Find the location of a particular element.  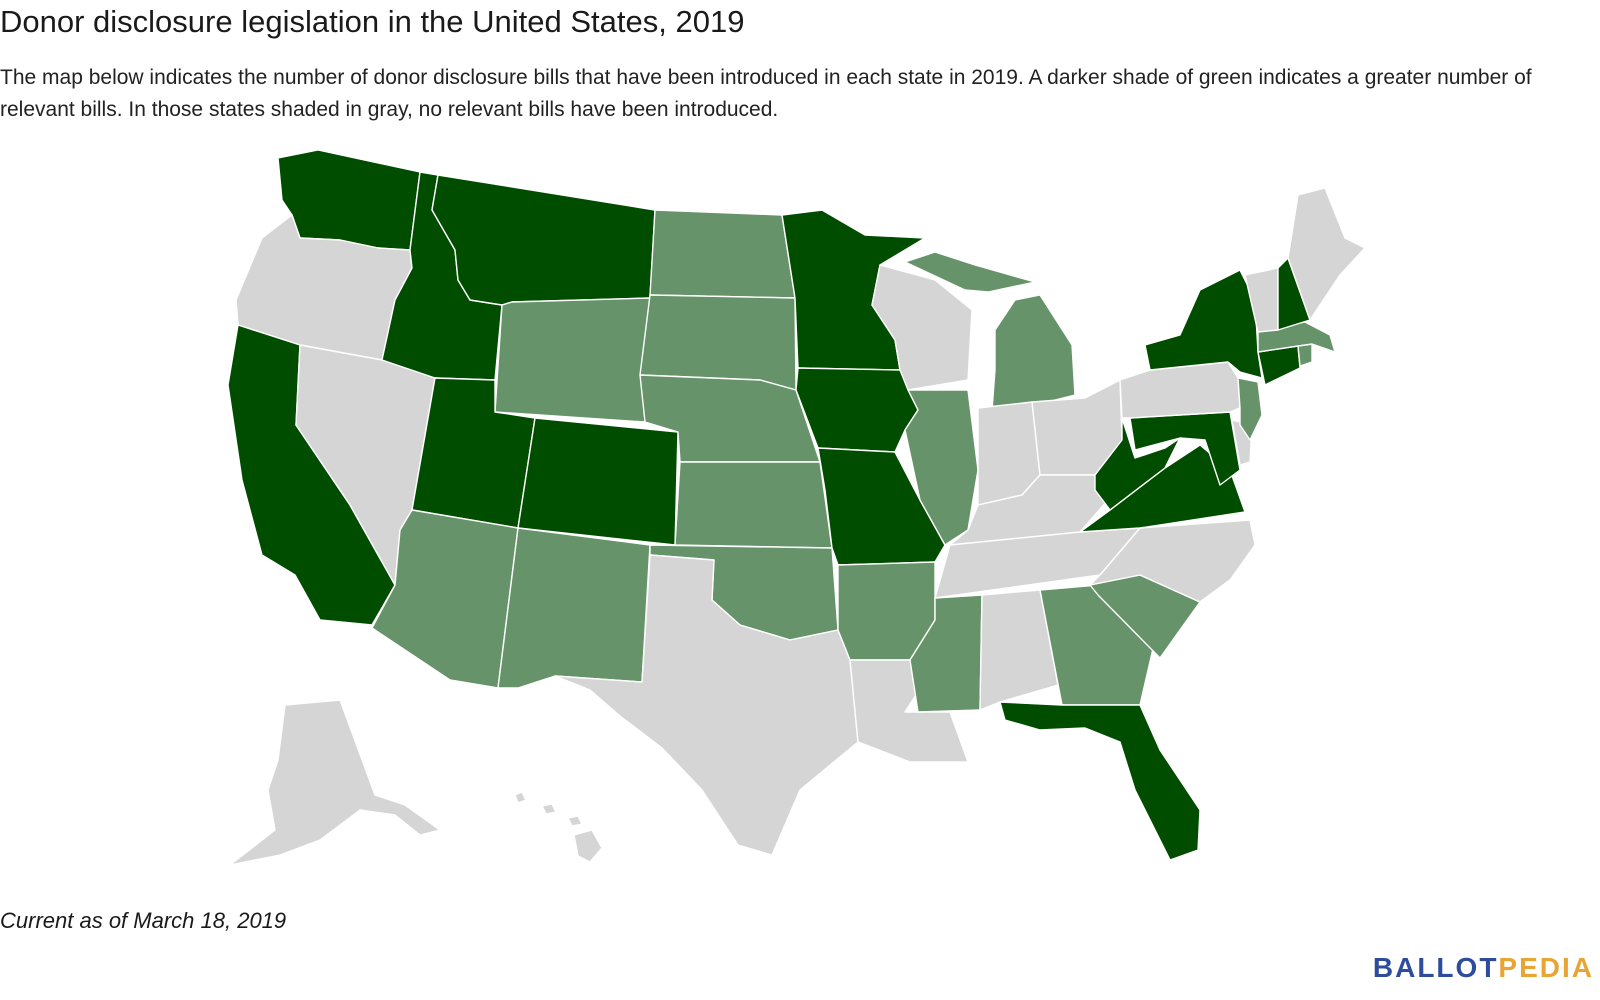

ballotpedia-logo: BALLOTPEDIA is located at coordinates (1483, 968).